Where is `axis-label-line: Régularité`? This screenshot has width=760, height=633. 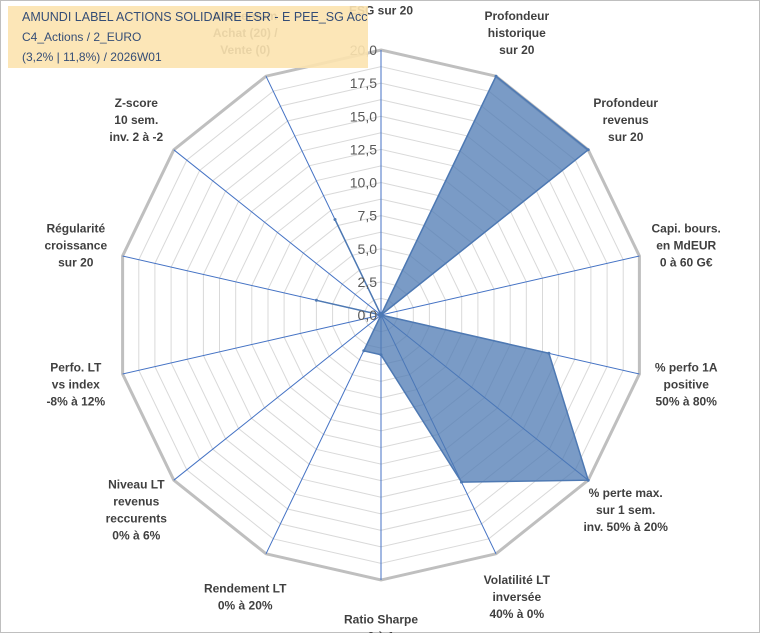 axis-label-line: Régularité is located at coordinates (75, 228).